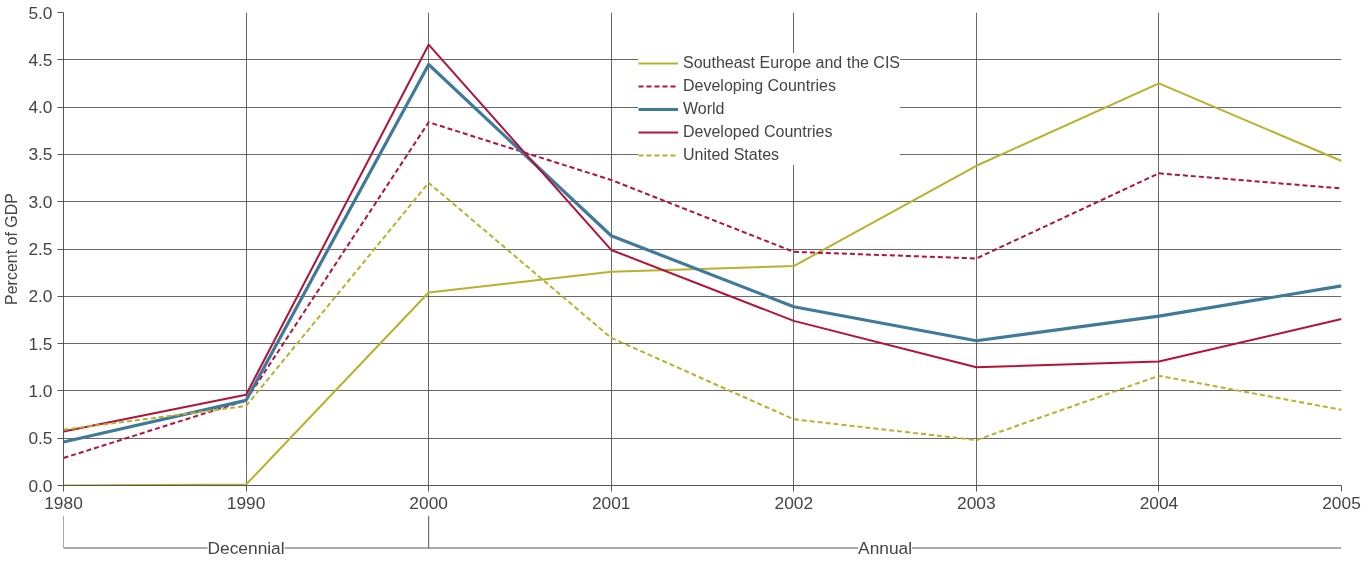 This screenshot has width=1371, height=573. Describe the element at coordinates (40, 296) in the screenshot. I see `y-tick-label: 2.0` at that location.